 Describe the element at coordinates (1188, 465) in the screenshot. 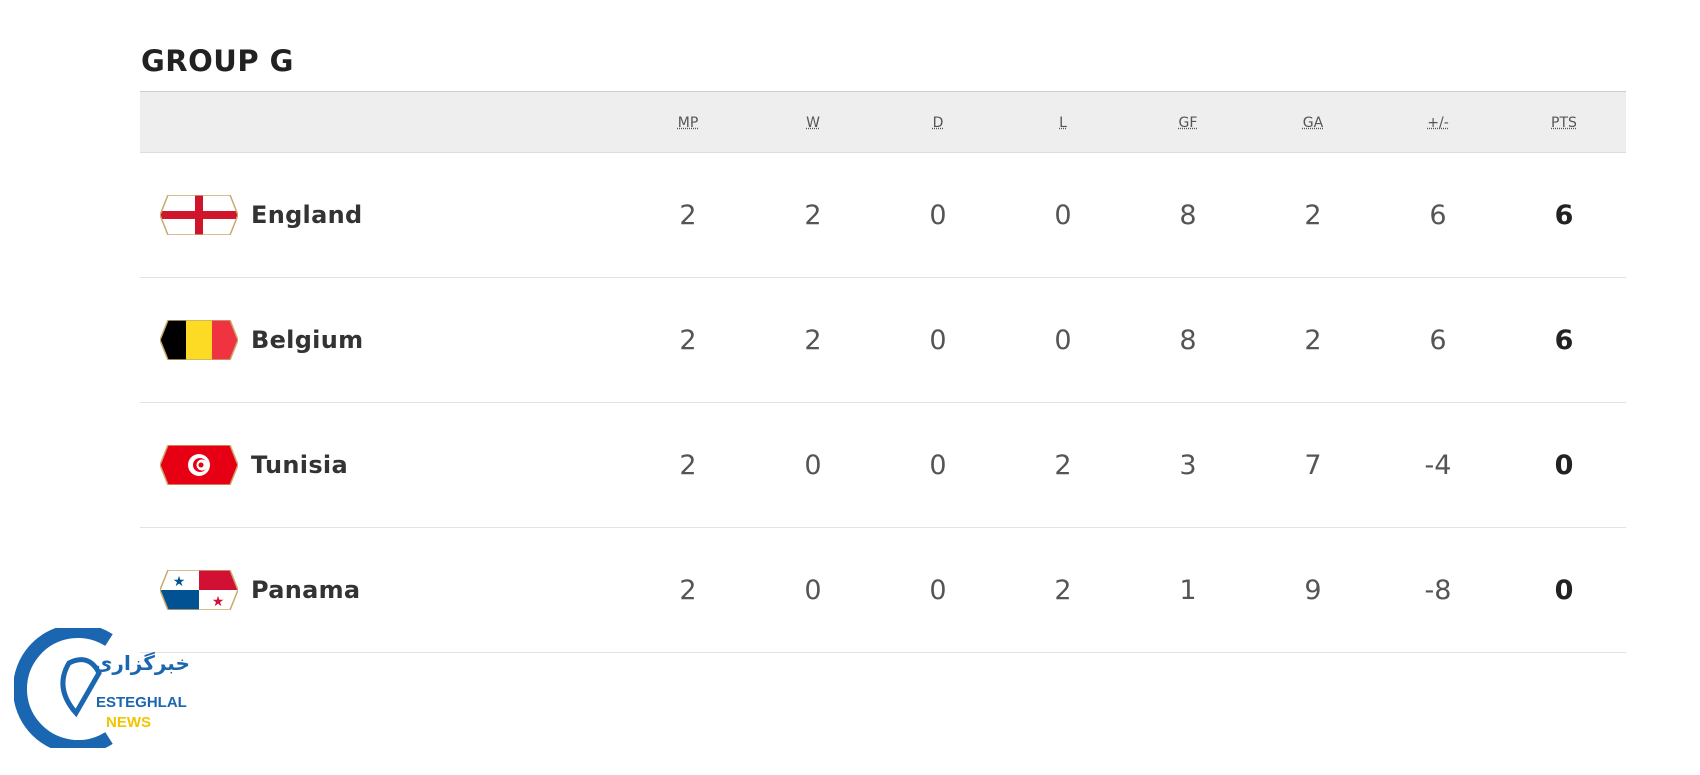

I see `stat-gf: 3` at that location.